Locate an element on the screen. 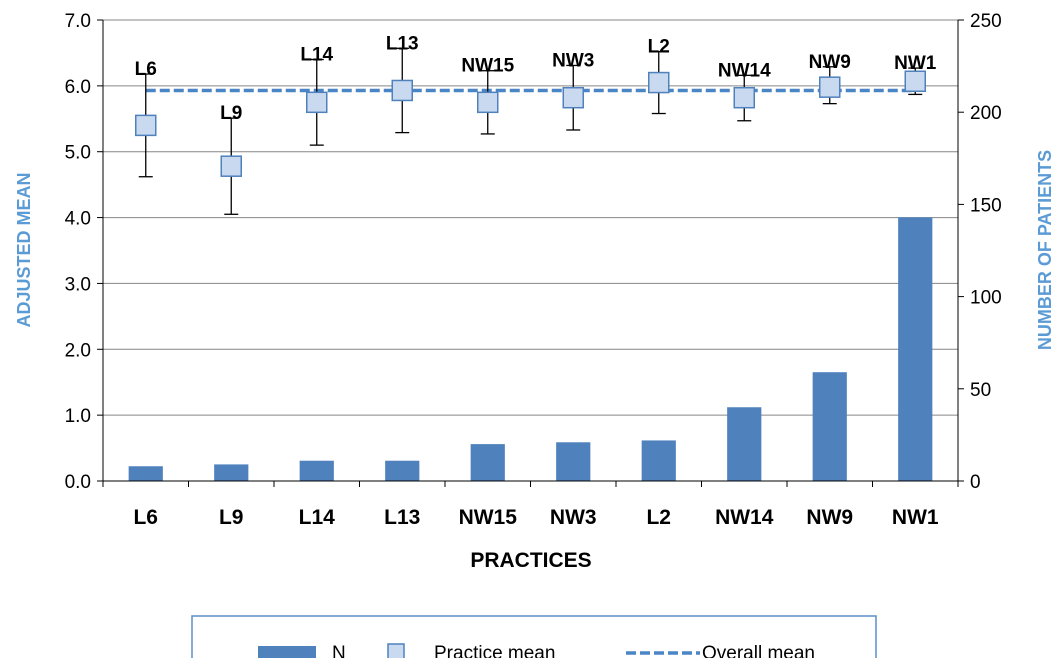 The image size is (1060, 658). bar-n-nw14 is located at coordinates (744, 444).